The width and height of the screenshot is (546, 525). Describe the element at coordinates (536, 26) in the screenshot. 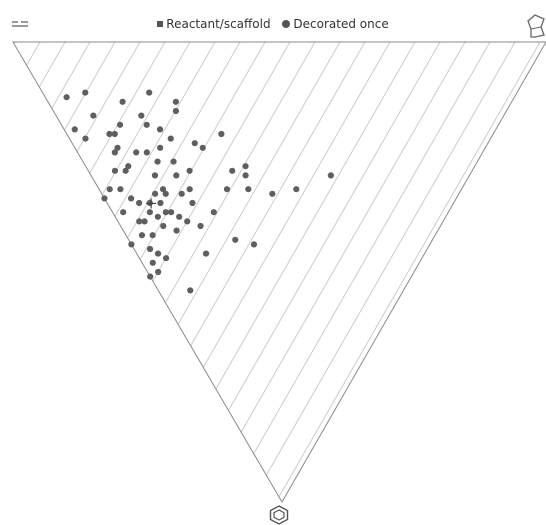

I see `scaffold-molecule-icon` at that location.